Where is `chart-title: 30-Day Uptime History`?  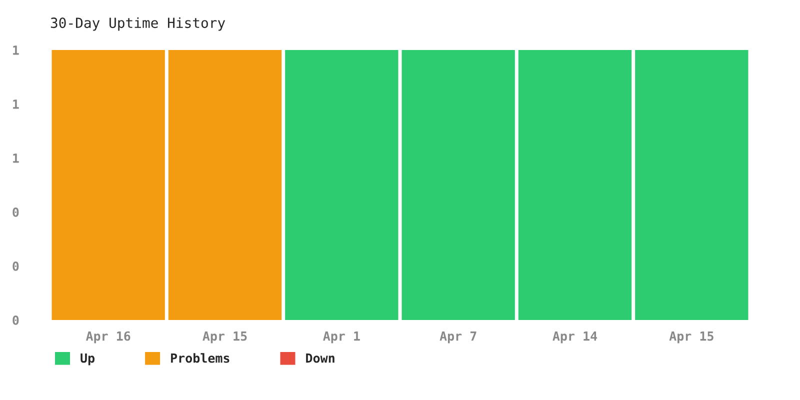
chart-title: 30-Day Uptime History is located at coordinates (138, 24).